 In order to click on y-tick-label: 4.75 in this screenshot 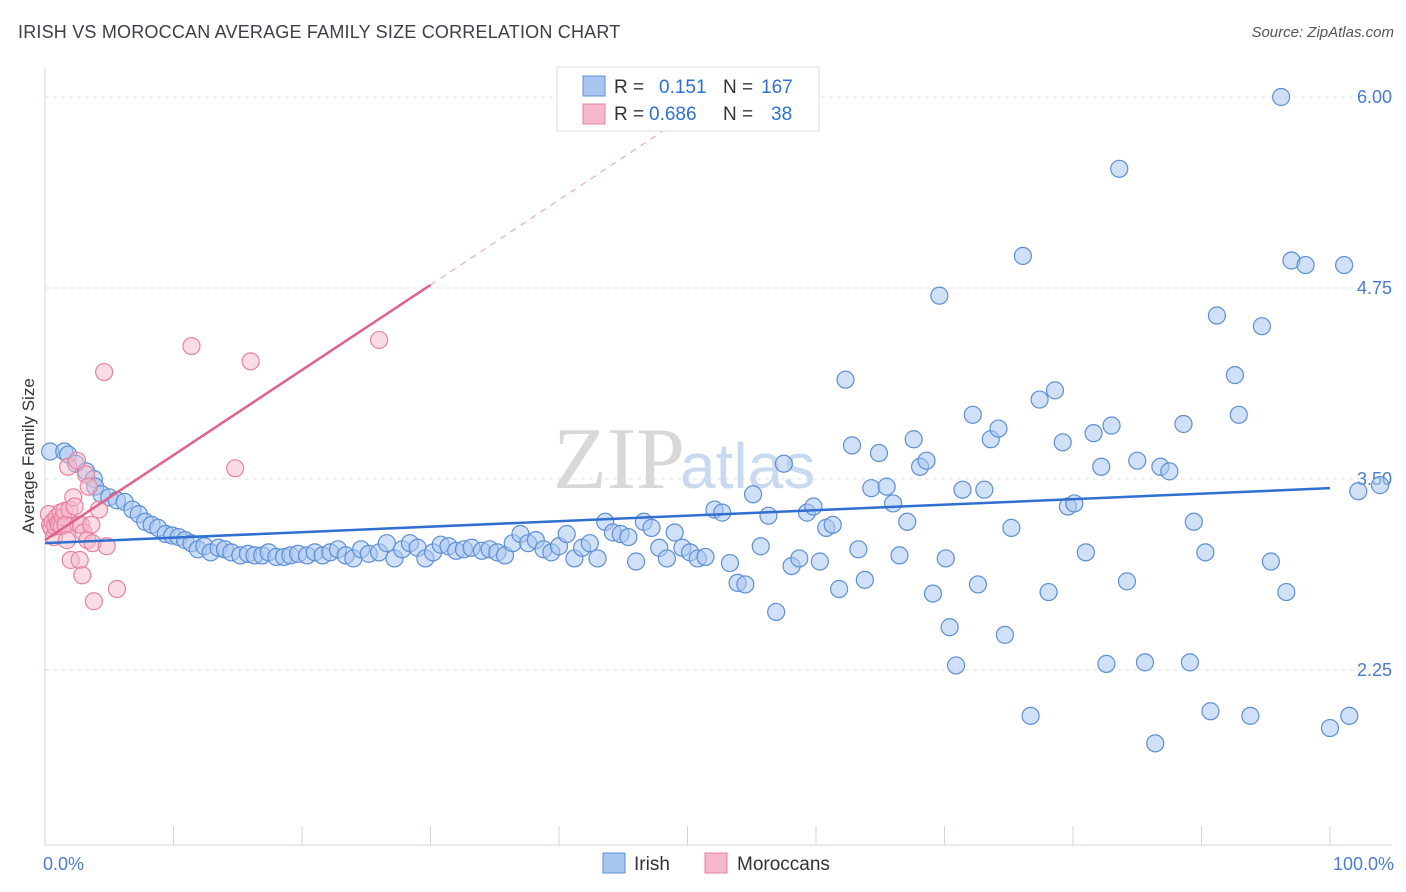, I will do `click(1374, 288)`.